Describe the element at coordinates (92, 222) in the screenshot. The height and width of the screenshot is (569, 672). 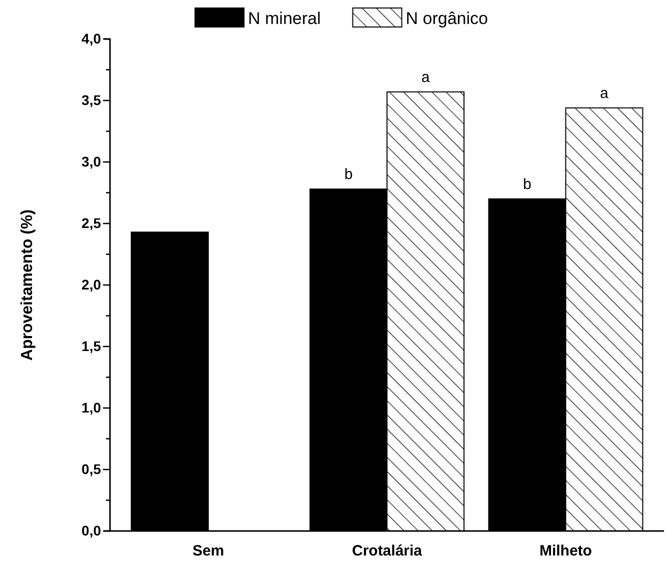
I see `y-tick-label: 2,5` at that location.